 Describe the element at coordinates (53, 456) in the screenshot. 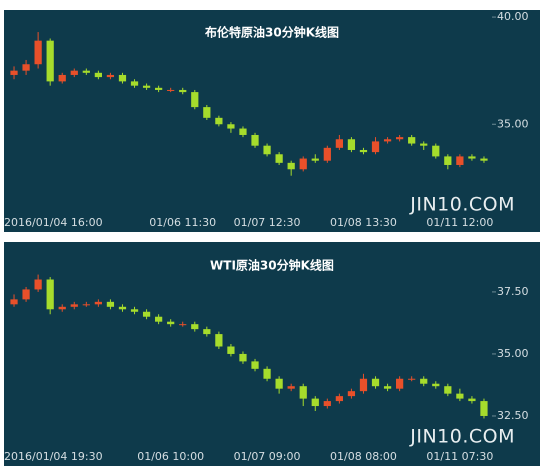

I see `x-tick-label: 2016/01/04 19:30` at that location.